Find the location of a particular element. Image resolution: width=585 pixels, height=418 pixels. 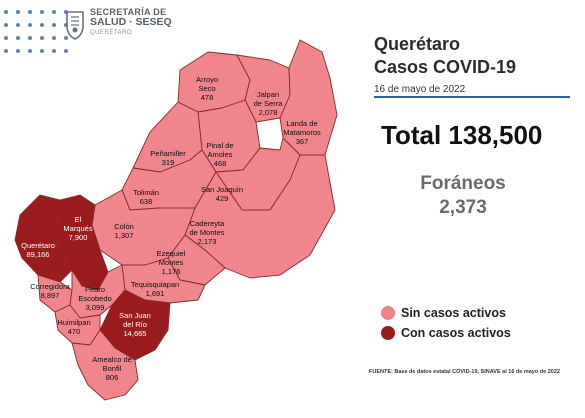

state-seal-icon is located at coordinates (75, 25).